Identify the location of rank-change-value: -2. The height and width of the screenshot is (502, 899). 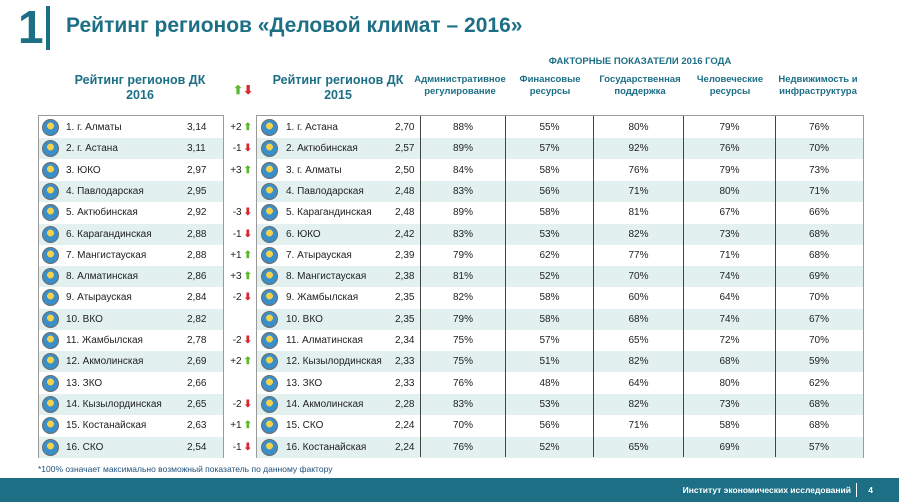
(237, 297).